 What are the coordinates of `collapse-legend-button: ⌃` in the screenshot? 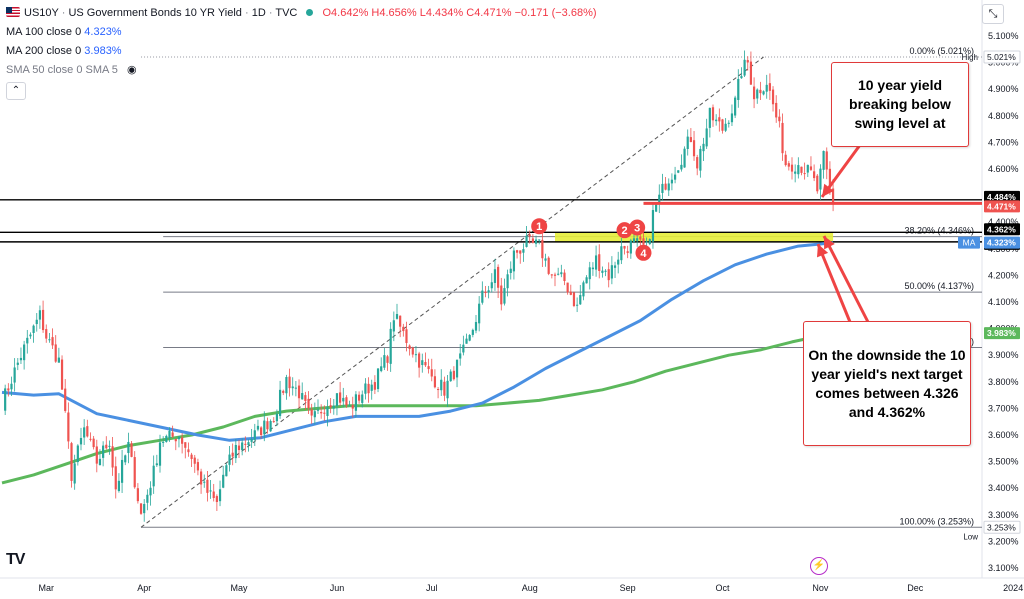 It's located at (16, 91).